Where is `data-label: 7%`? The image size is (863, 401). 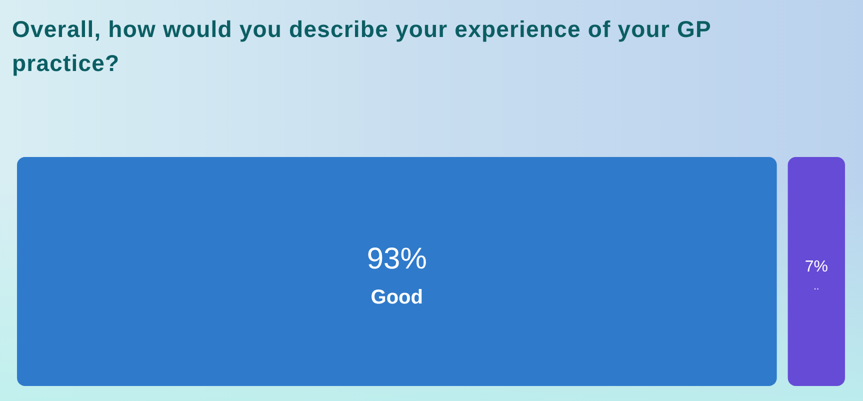
data-label: 7% is located at coordinates (816, 267).